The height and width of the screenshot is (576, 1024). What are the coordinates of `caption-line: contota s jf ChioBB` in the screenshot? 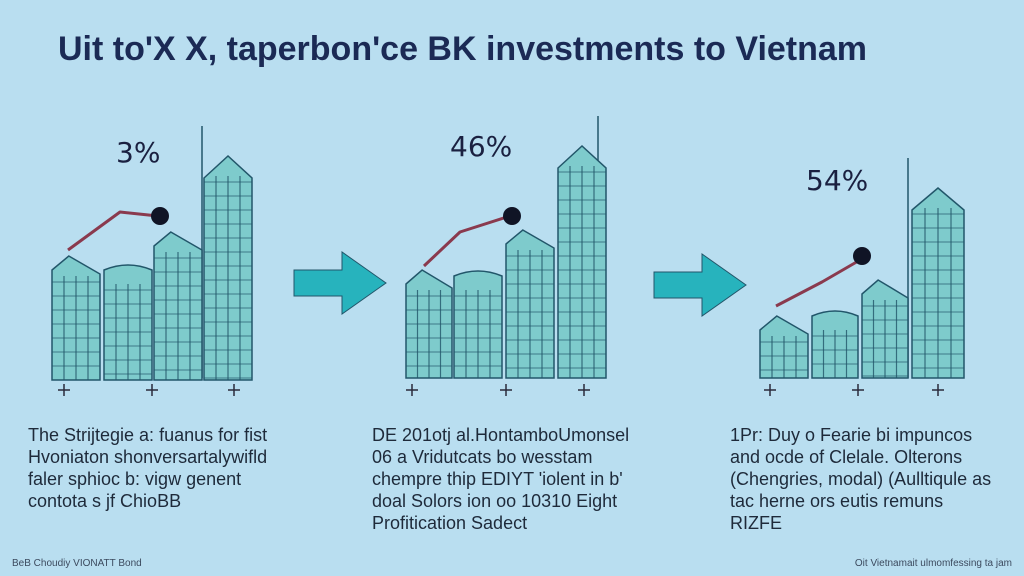 It's located at (105, 501).